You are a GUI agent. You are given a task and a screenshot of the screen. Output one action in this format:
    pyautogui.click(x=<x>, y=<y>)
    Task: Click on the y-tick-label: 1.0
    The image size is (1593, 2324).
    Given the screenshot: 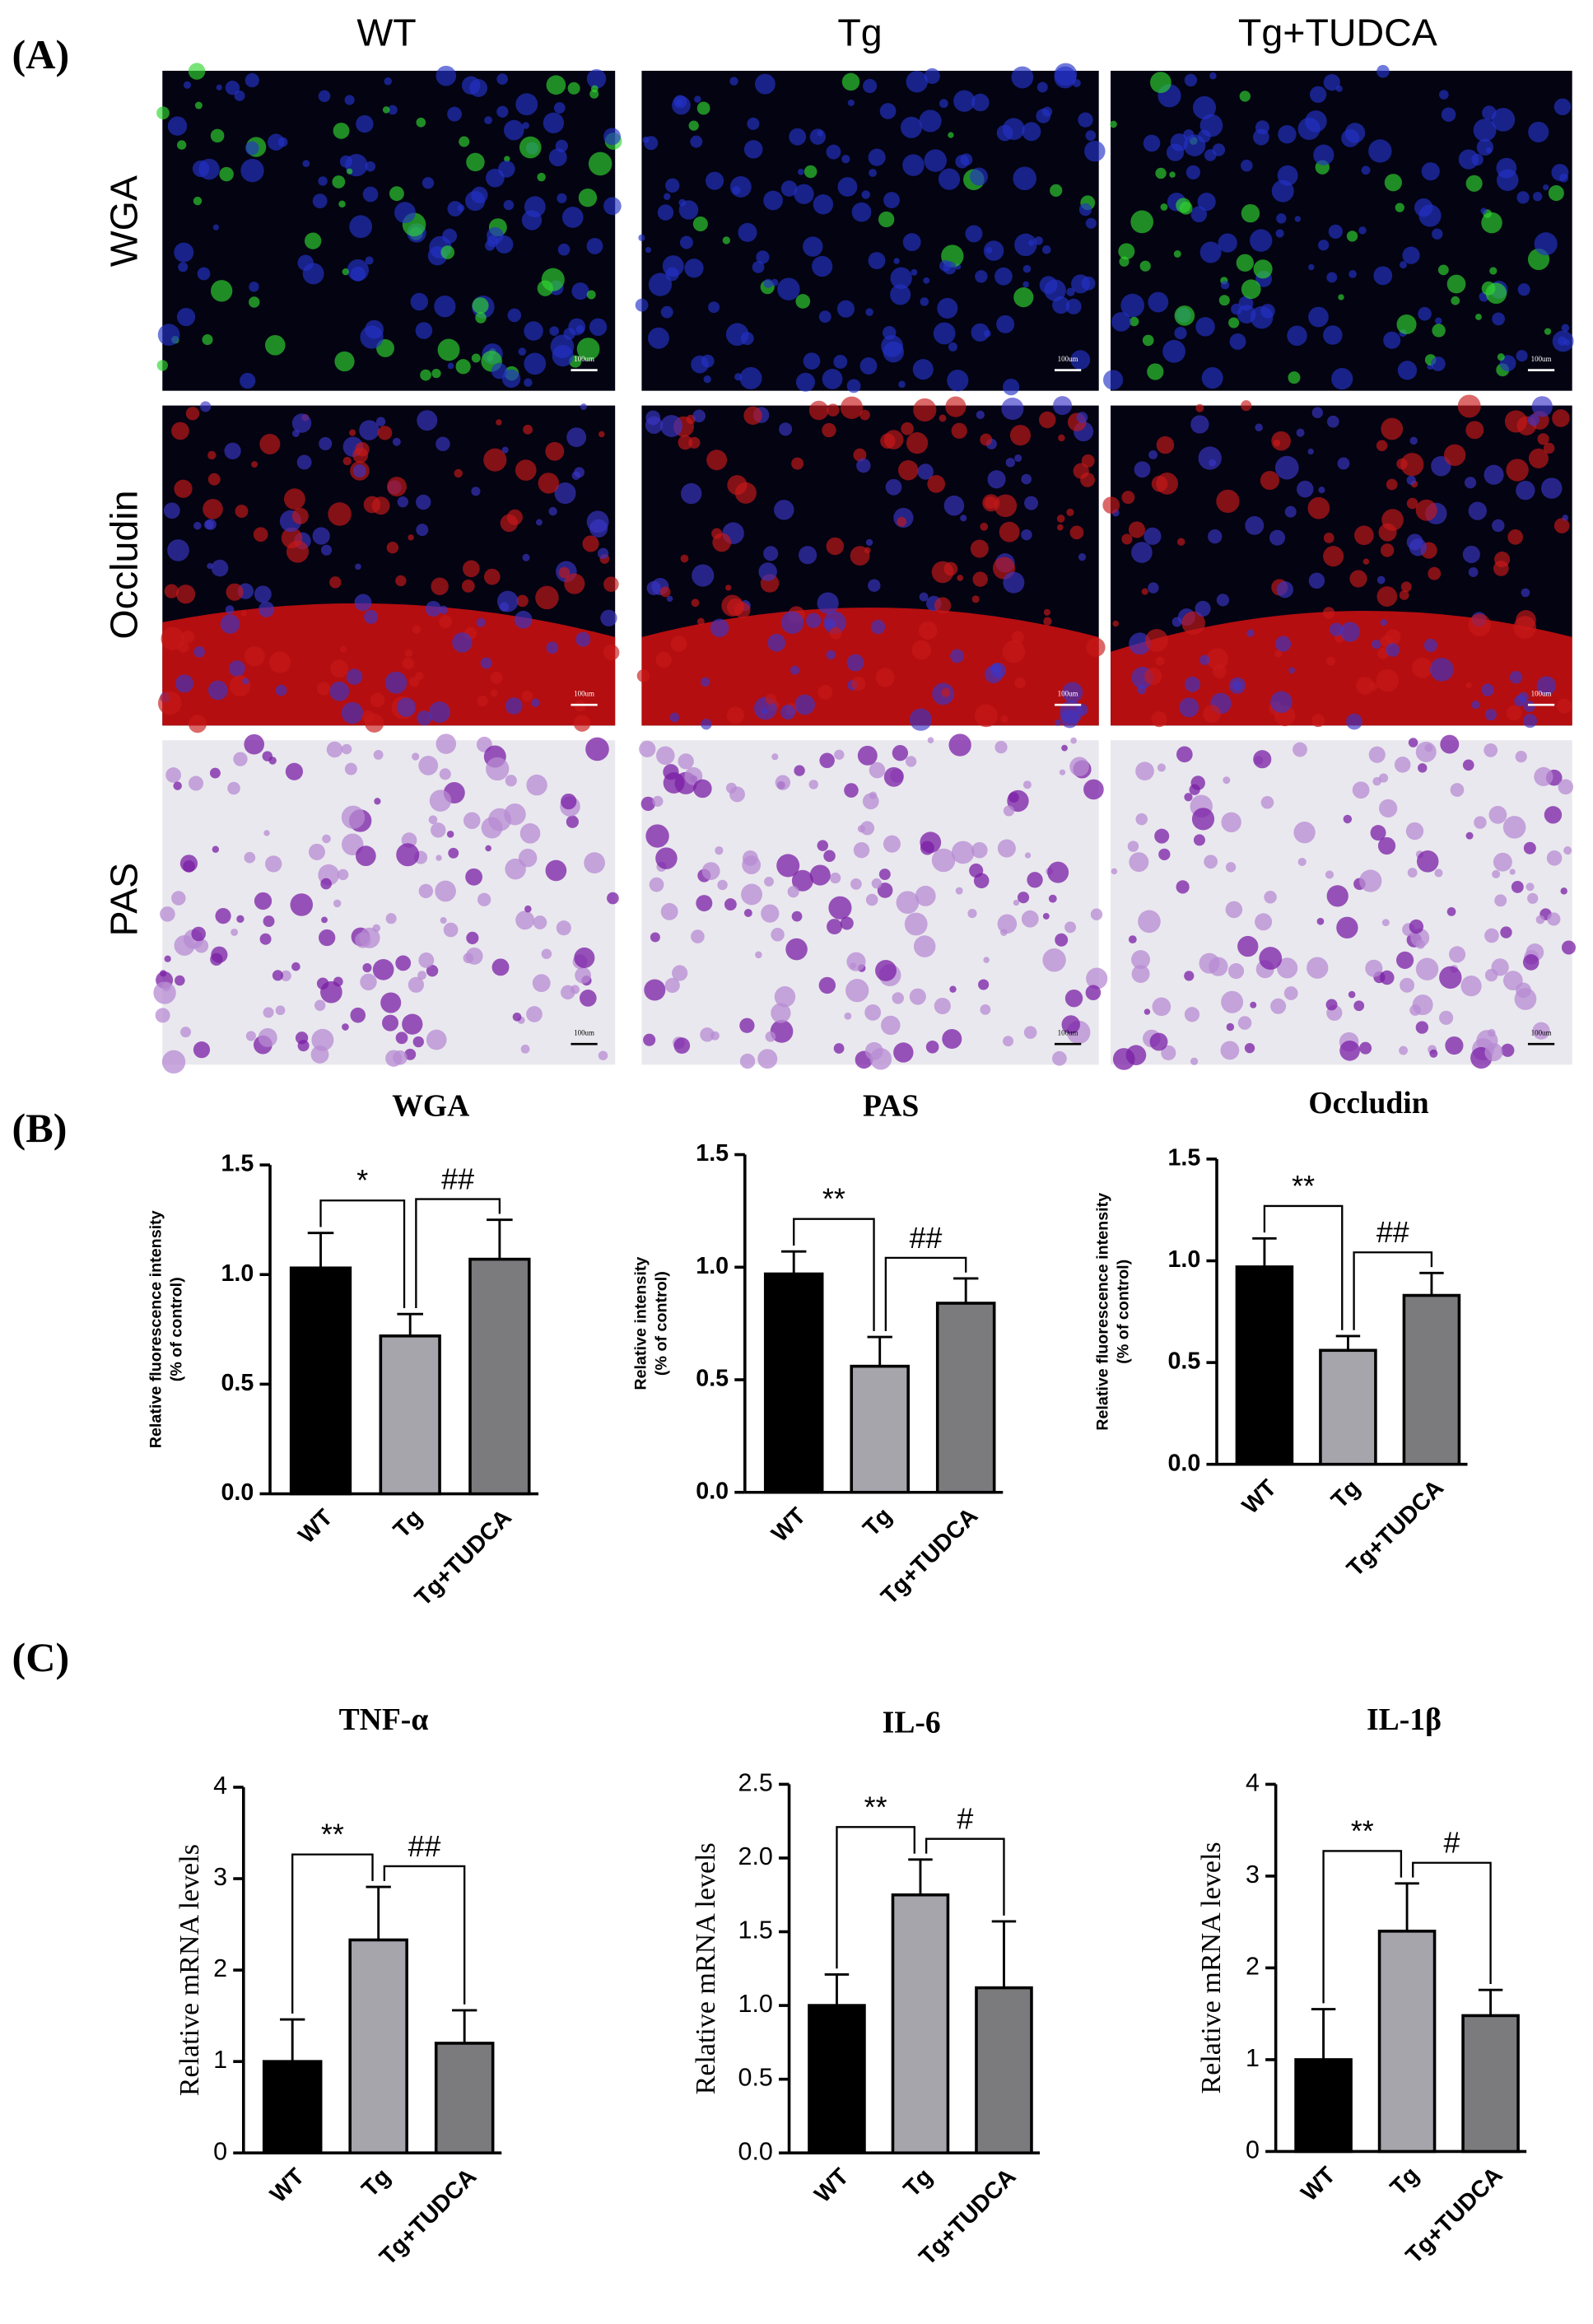 What is the action you would take?
    pyautogui.click(x=1183, y=1259)
    